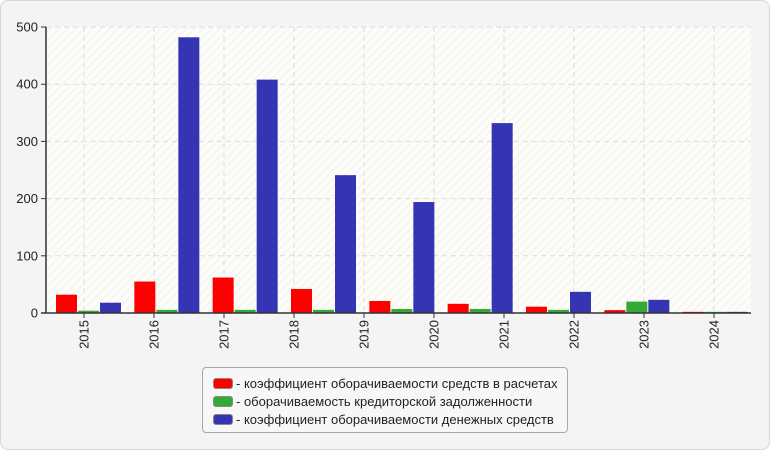 The height and width of the screenshot is (450, 770). Describe the element at coordinates (27, 84) in the screenshot. I see `y-tick-label: 400` at that location.